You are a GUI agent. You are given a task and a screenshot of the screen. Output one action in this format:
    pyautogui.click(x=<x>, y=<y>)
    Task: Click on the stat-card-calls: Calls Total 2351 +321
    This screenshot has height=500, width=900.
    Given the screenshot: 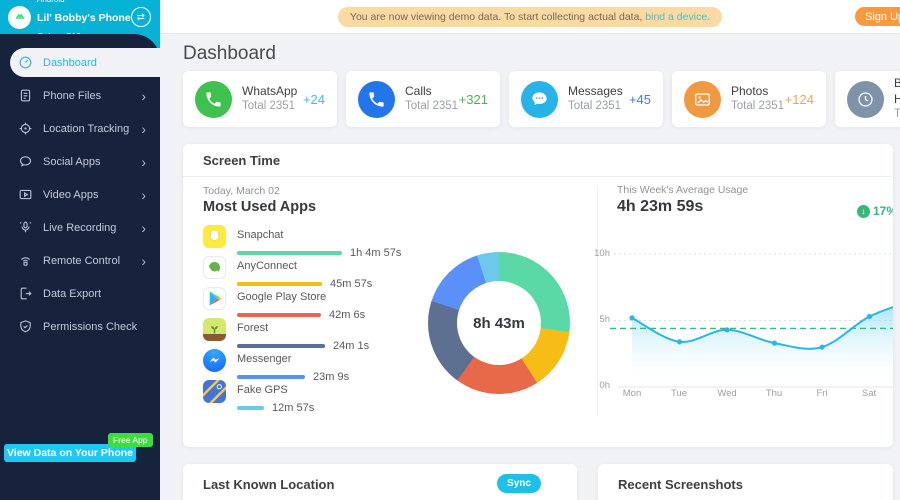 What is the action you would take?
    pyautogui.click(x=423, y=99)
    